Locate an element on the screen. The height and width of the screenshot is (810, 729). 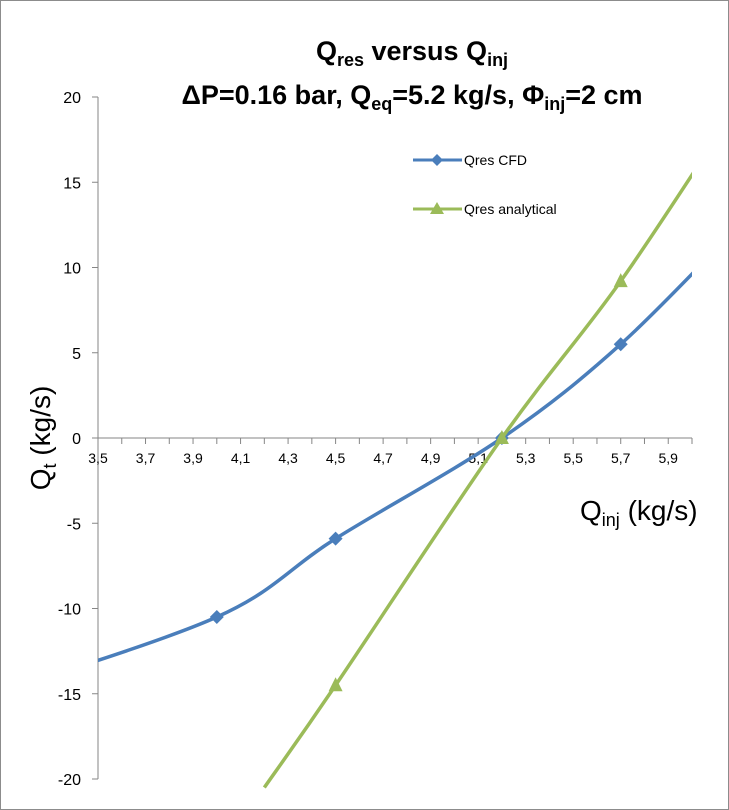
y-tick-label: 15 is located at coordinates (72, 183).